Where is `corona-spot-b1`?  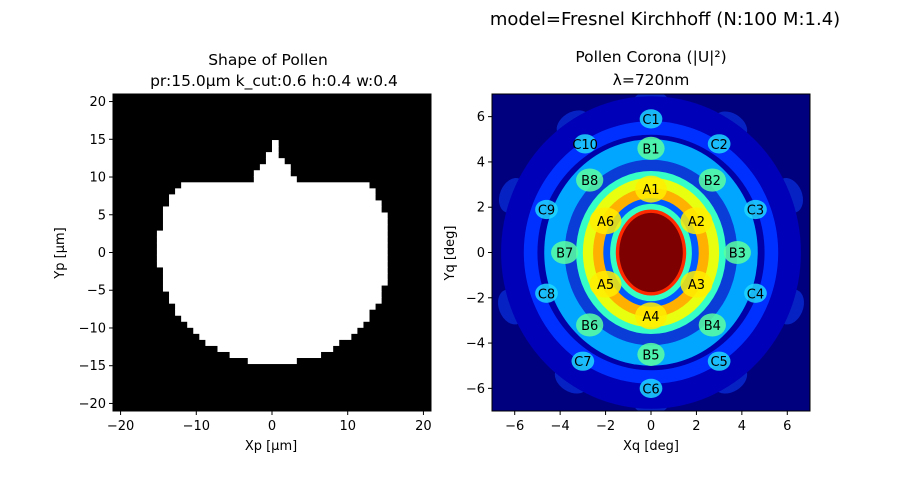 corona-spot-b1 is located at coordinates (651, 148).